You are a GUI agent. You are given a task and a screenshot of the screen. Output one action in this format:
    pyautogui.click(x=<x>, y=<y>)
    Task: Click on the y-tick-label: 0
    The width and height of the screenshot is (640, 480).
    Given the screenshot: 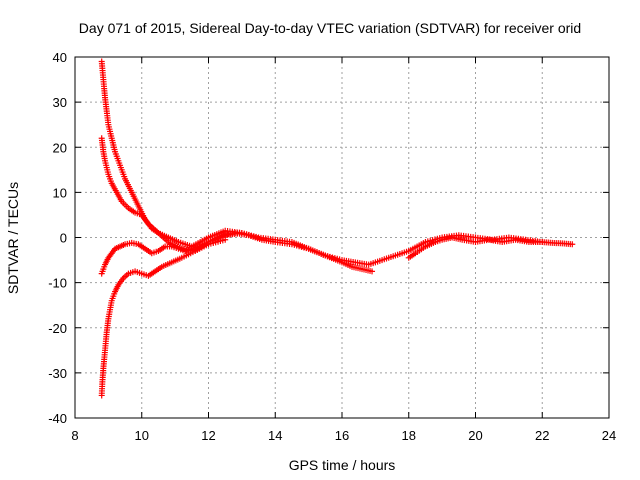 What is the action you would take?
    pyautogui.click(x=63, y=238)
    